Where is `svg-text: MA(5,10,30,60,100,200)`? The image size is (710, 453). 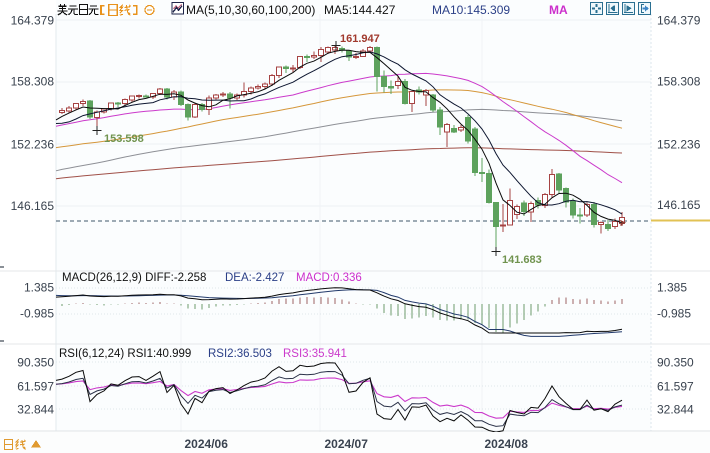 svg-text: MA(5,10,30,60,100,200) is located at coordinates (250, 10).